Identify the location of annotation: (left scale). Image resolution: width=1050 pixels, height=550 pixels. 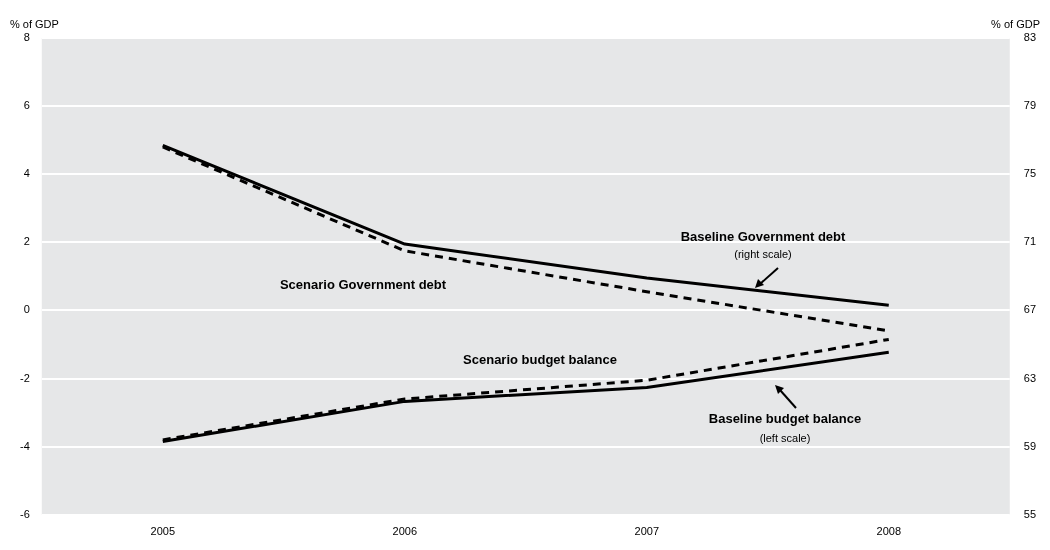
(785, 438).